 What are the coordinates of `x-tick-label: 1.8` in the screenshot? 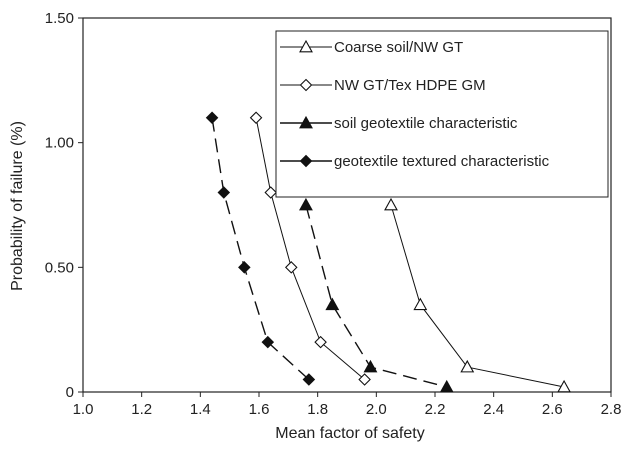 It's located at (317, 409).